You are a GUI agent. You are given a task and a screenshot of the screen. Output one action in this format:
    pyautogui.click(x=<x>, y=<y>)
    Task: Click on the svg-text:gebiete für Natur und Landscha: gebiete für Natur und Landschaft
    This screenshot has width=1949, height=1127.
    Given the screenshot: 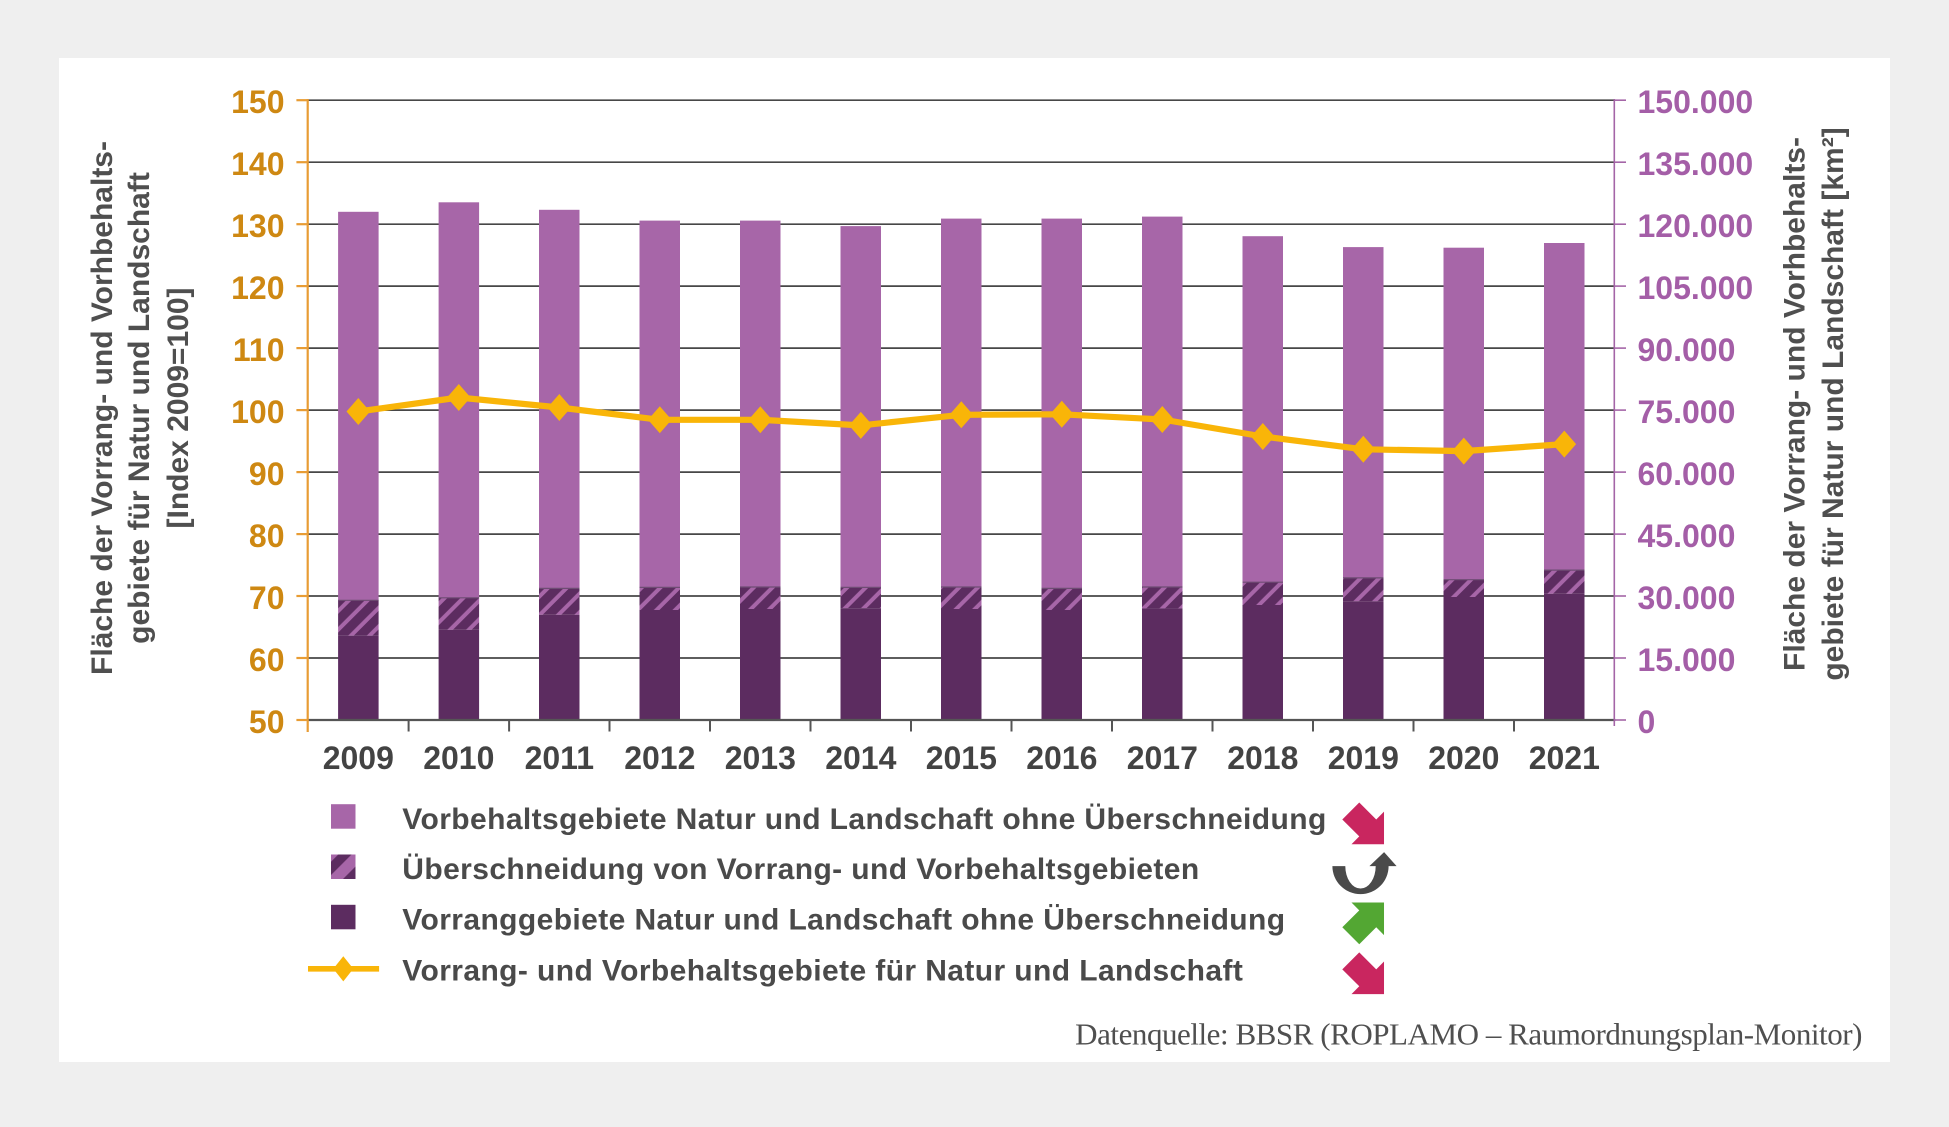 What is the action you would take?
    pyautogui.click(x=139, y=408)
    